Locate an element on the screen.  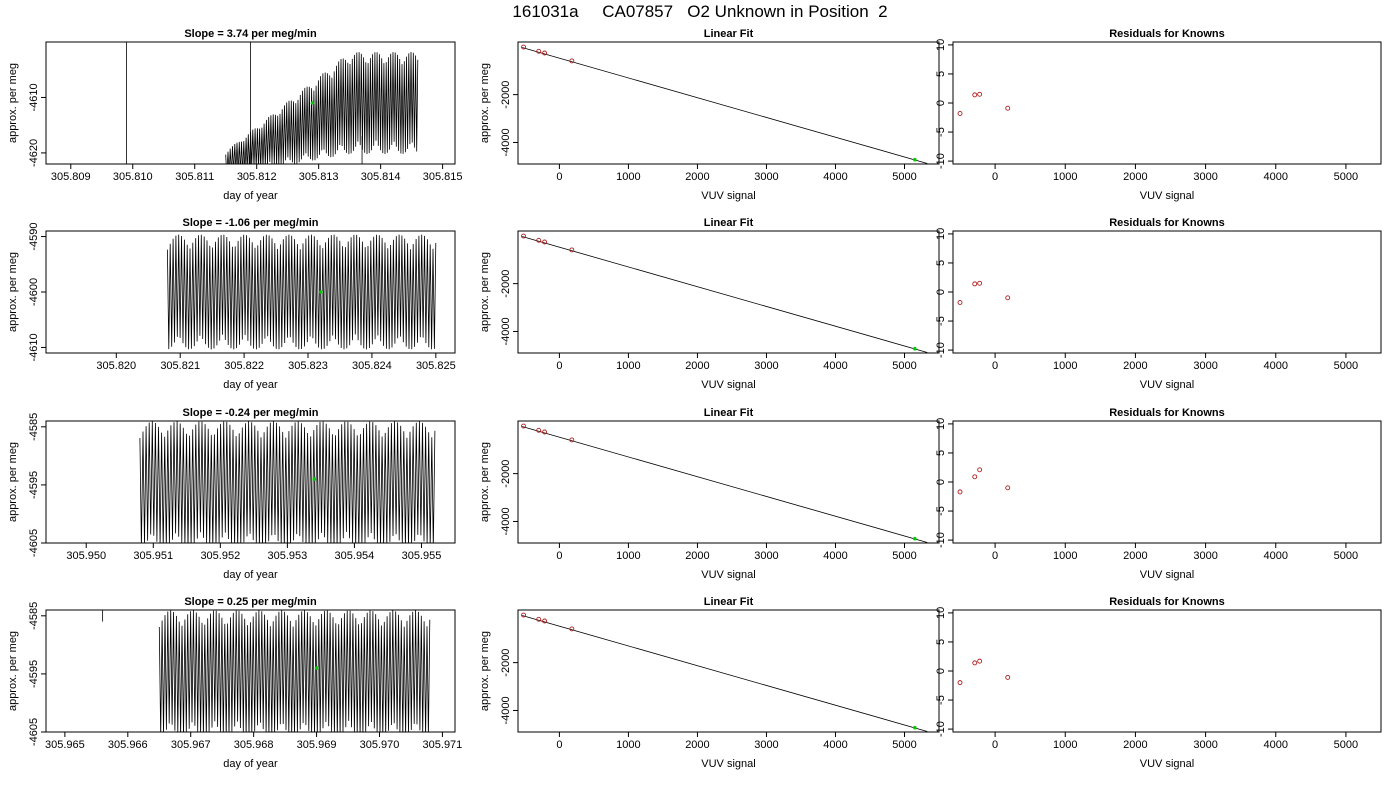
x-tick-label: 305.824 is located at coordinates (372, 366).